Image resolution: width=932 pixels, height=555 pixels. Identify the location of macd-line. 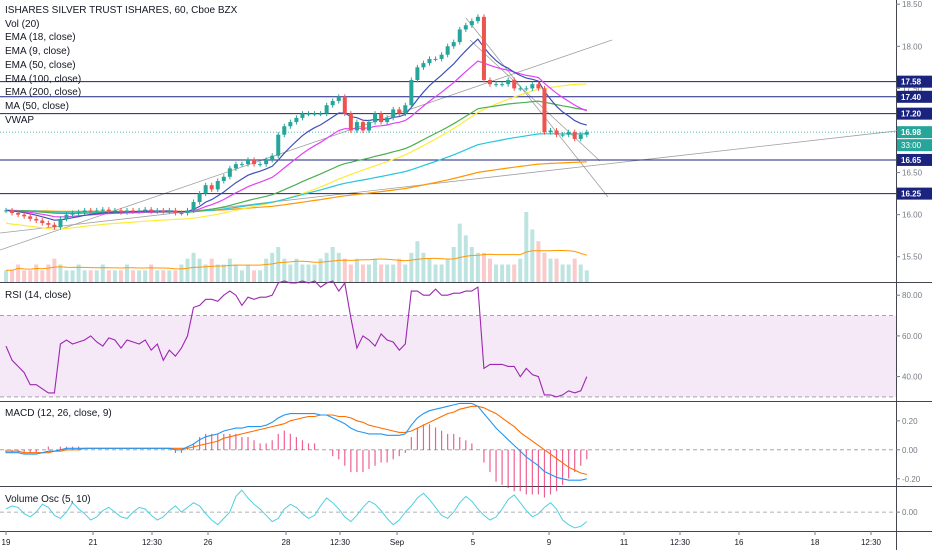
(296, 441).